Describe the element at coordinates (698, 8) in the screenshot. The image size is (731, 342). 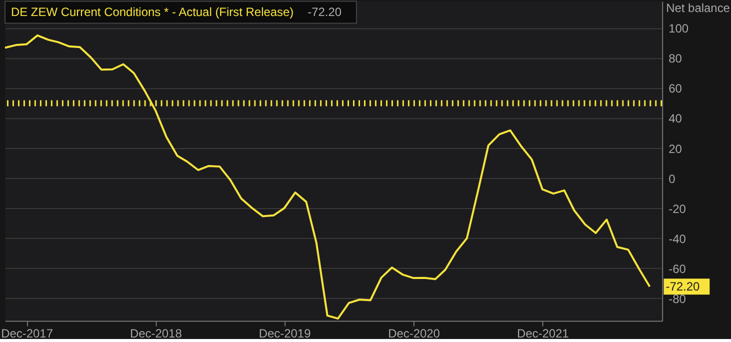
I see `y-axis-title: Net balance` at that location.